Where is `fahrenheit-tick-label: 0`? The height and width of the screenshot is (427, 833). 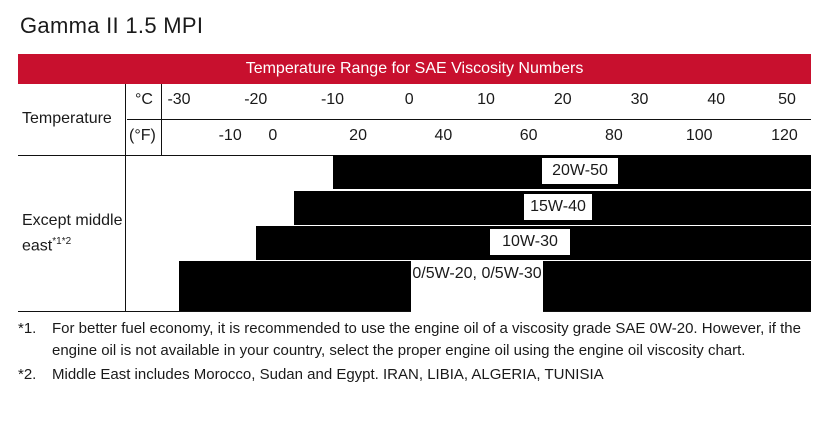
fahrenheit-tick-label: 0 is located at coordinates (273, 135).